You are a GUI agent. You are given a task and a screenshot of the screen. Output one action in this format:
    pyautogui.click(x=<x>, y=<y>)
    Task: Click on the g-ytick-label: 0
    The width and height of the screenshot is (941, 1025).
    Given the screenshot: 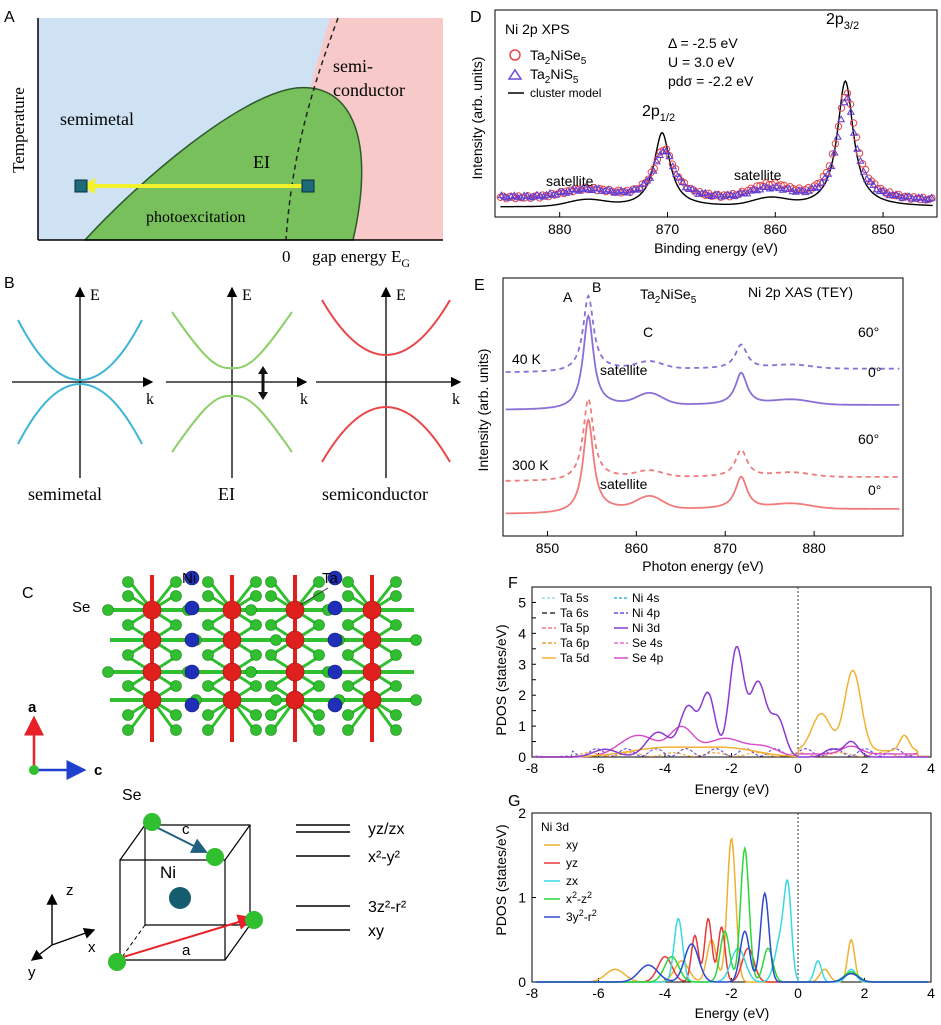 What is the action you would take?
    pyautogui.click(x=522, y=982)
    